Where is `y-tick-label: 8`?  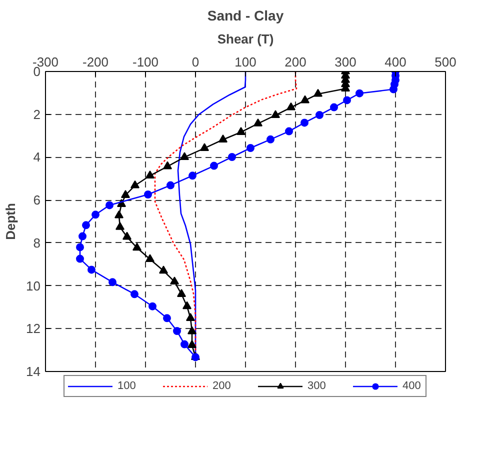 y-tick-label: 8 is located at coordinates (37, 242).